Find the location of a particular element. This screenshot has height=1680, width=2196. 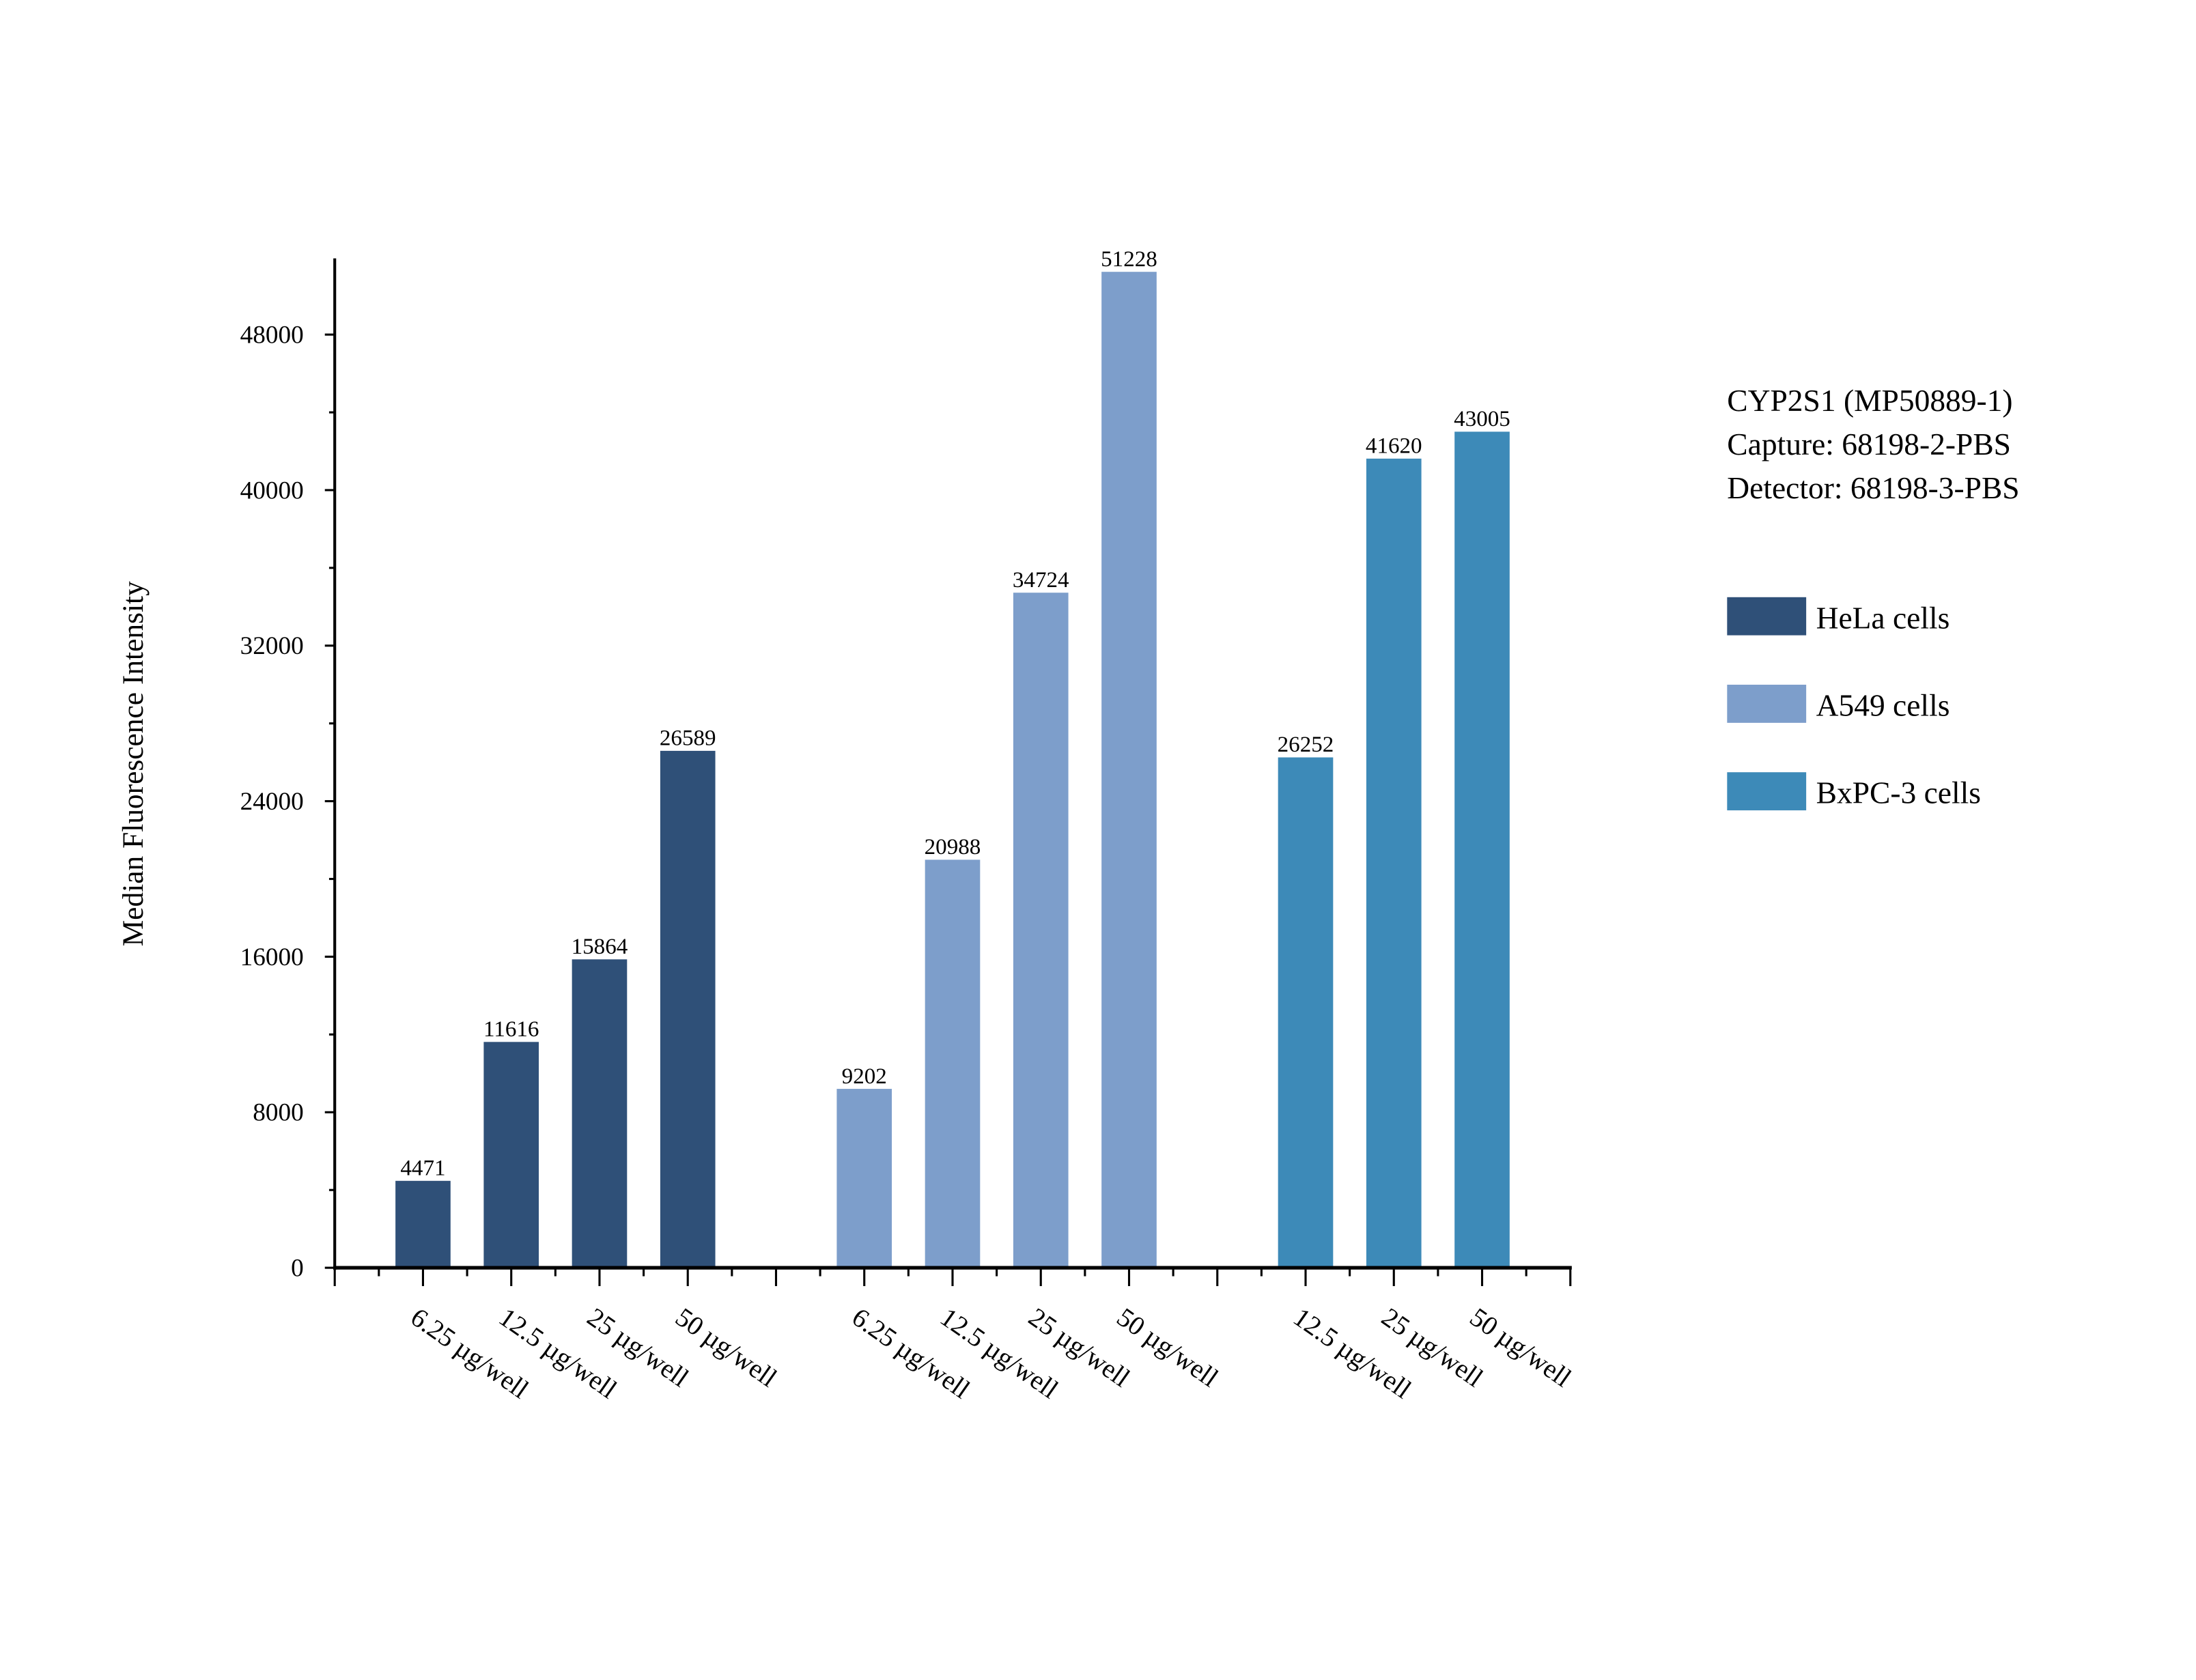

data-label: 41620 is located at coordinates (1394, 446).